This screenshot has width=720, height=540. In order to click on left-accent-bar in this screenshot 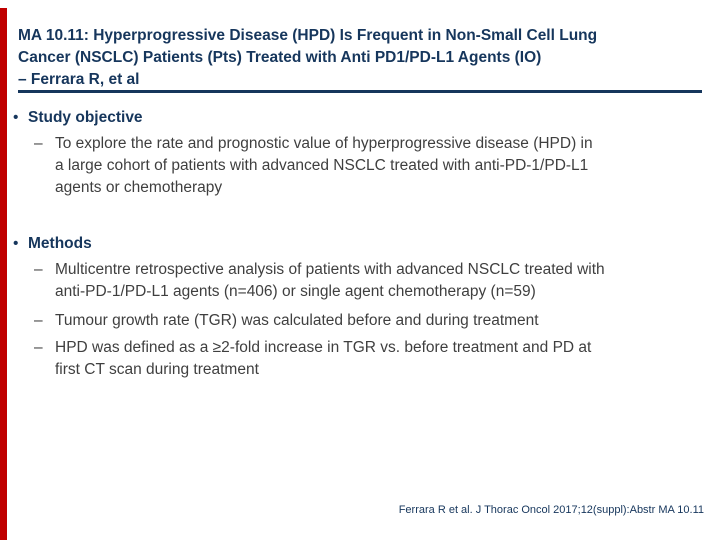, I will do `click(3, 274)`.